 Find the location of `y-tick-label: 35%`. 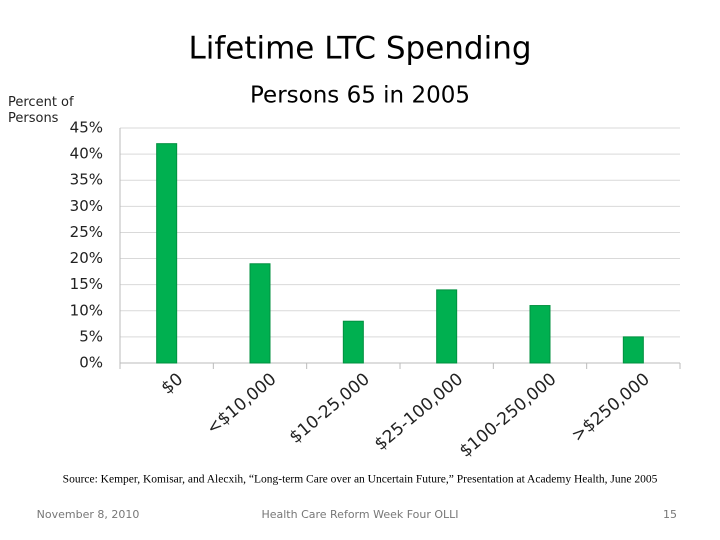

y-tick-label: 35% is located at coordinates (86, 180).